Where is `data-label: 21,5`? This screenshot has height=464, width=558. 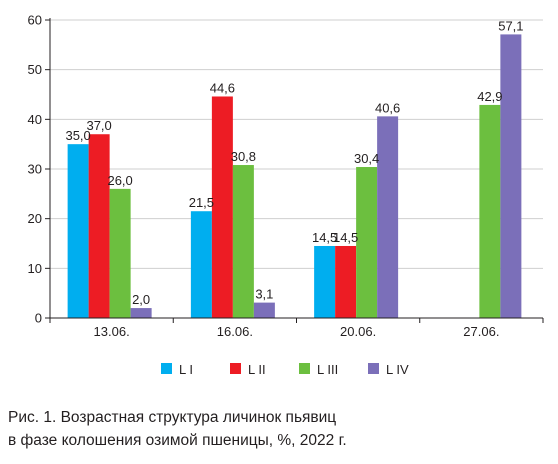 data-label: 21,5 is located at coordinates (201, 202).